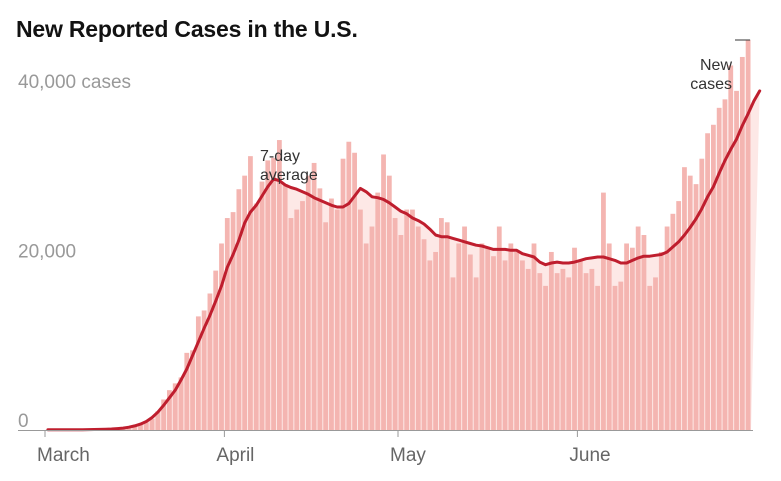  What do you see at coordinates (289, 175) in the screenshot?
I see `average-annotation-line2: average` at bounding box center [289, 175].